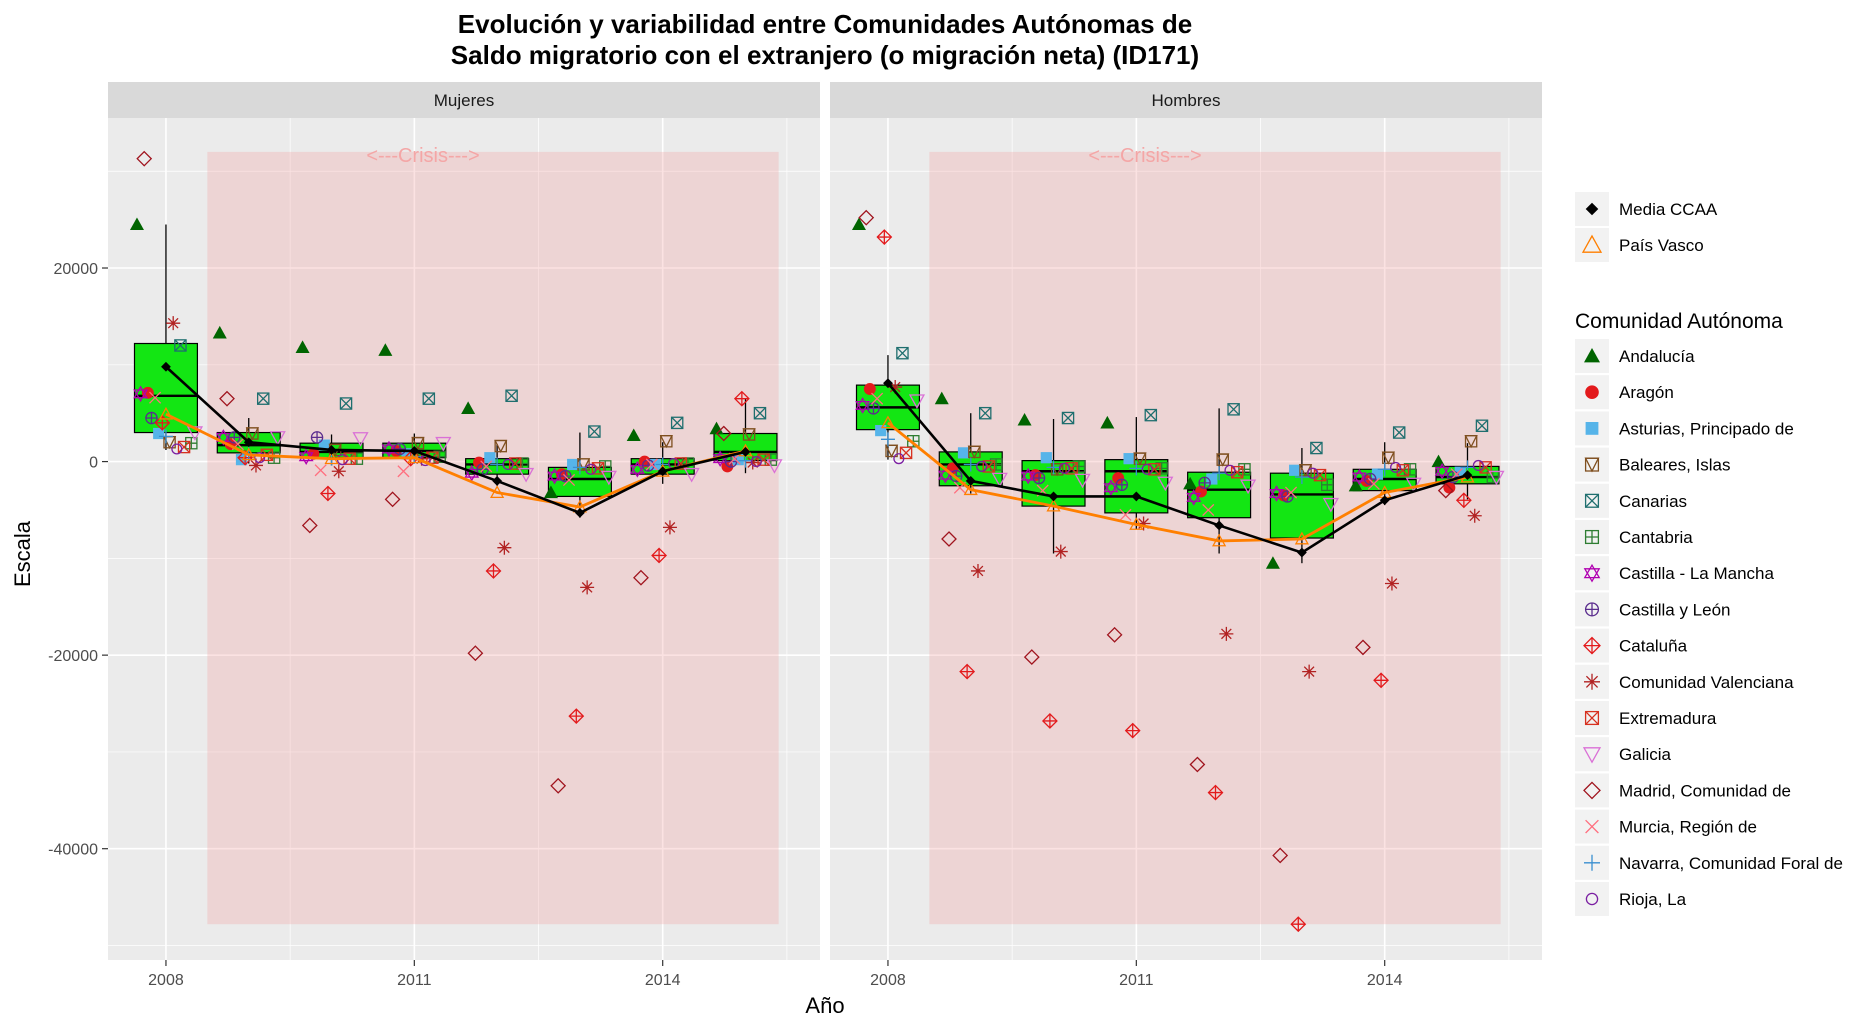 Image resolution: width=1870 pixels, height=1022 pixels. What do you see at coordinates (162, 422) in the screenshot?
I see `point-catalu-a-2008` at bounding box center [162, 422].